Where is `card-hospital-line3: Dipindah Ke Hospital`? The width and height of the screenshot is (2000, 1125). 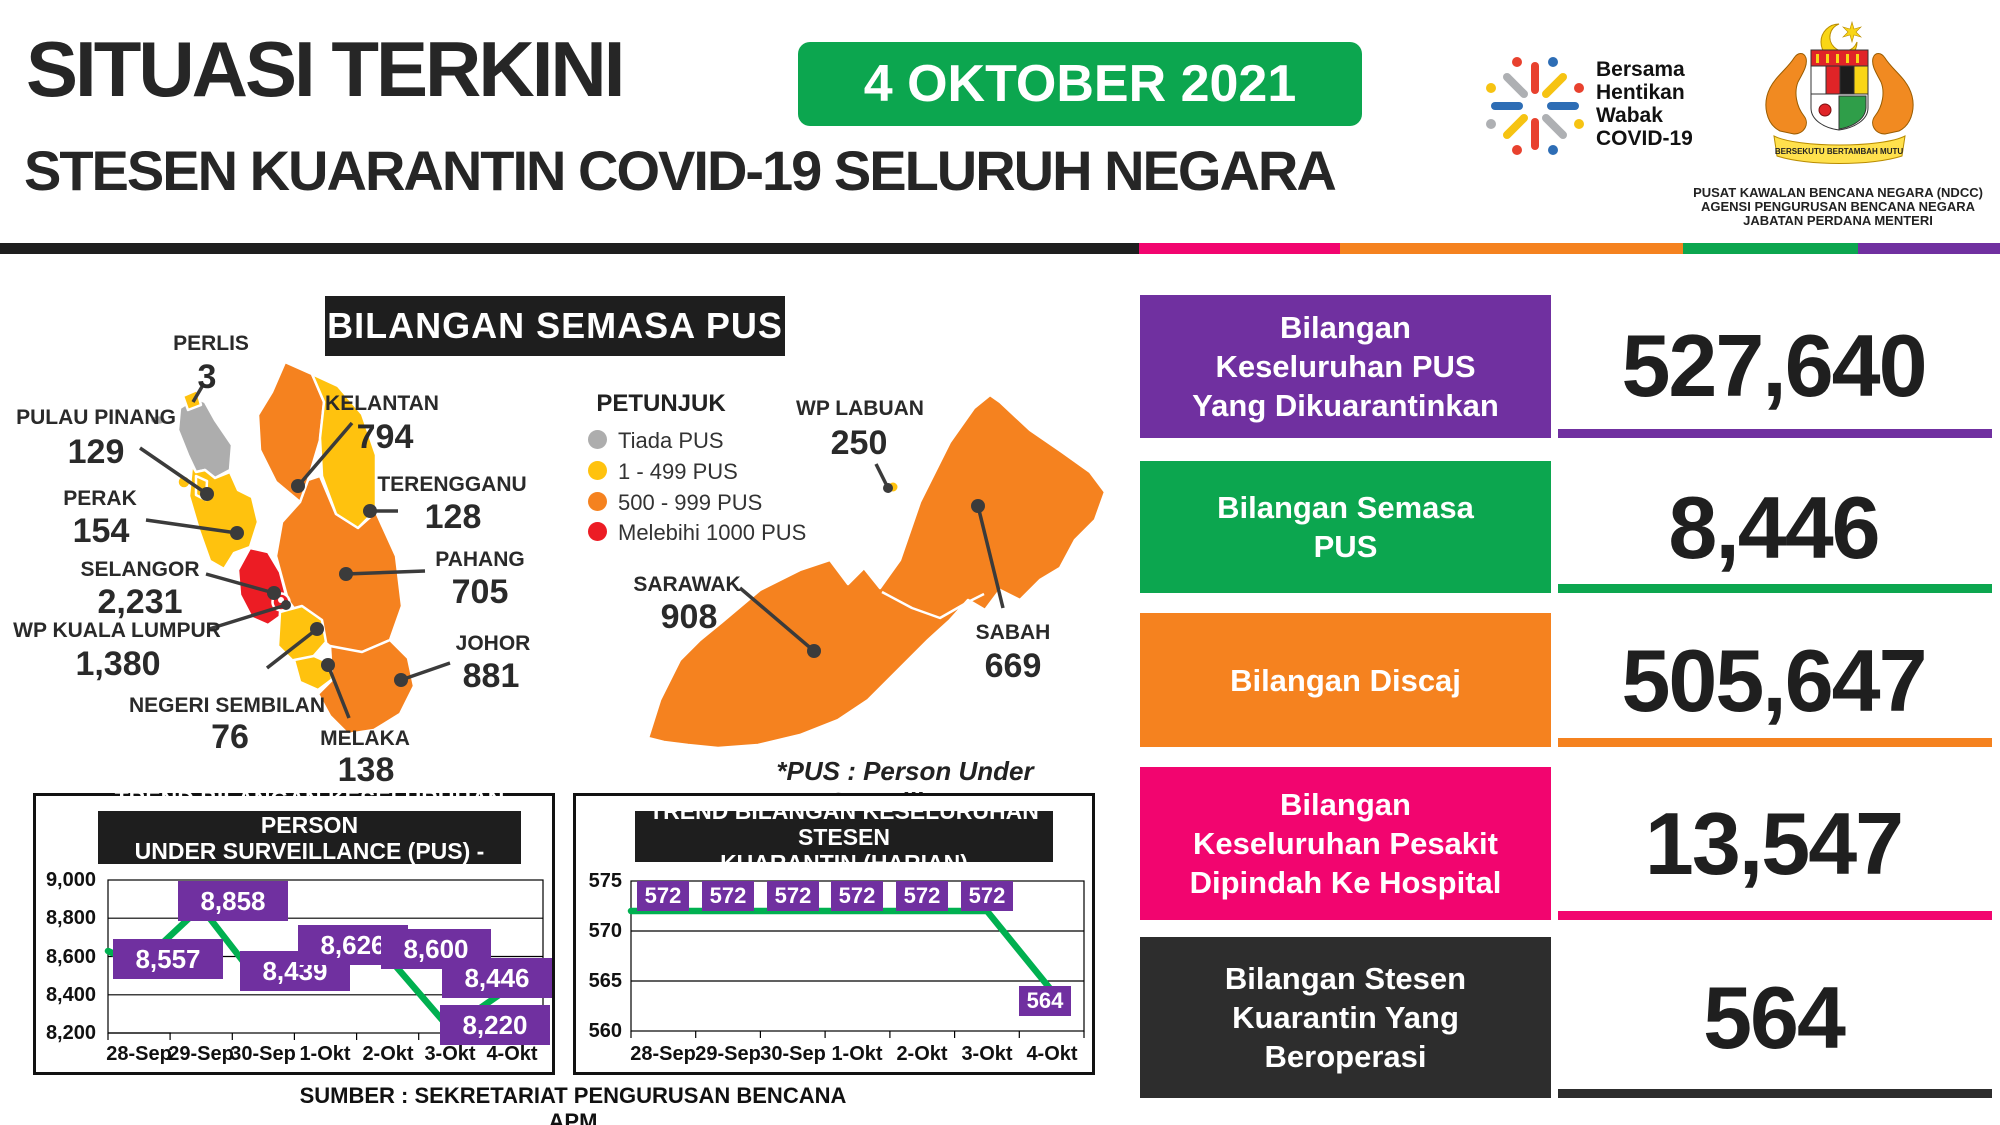 card-hospital-line3: Dipindah Ke Hospital is located at coordinates (1345, 882).